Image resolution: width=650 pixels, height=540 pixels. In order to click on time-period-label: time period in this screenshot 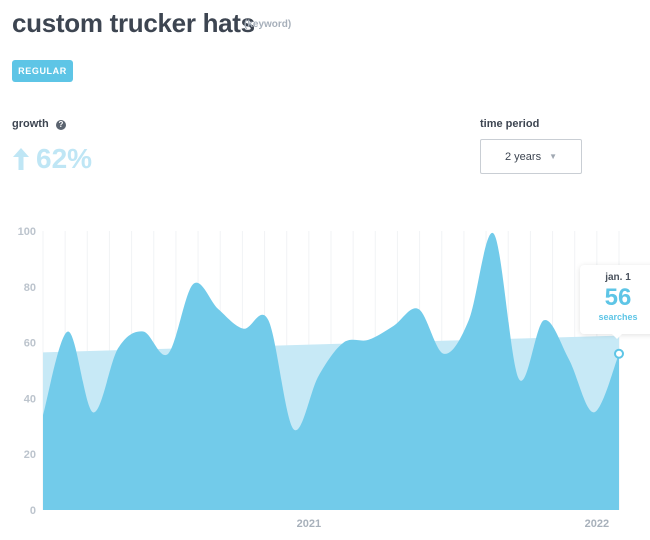, I will do `click(510, 124)`.